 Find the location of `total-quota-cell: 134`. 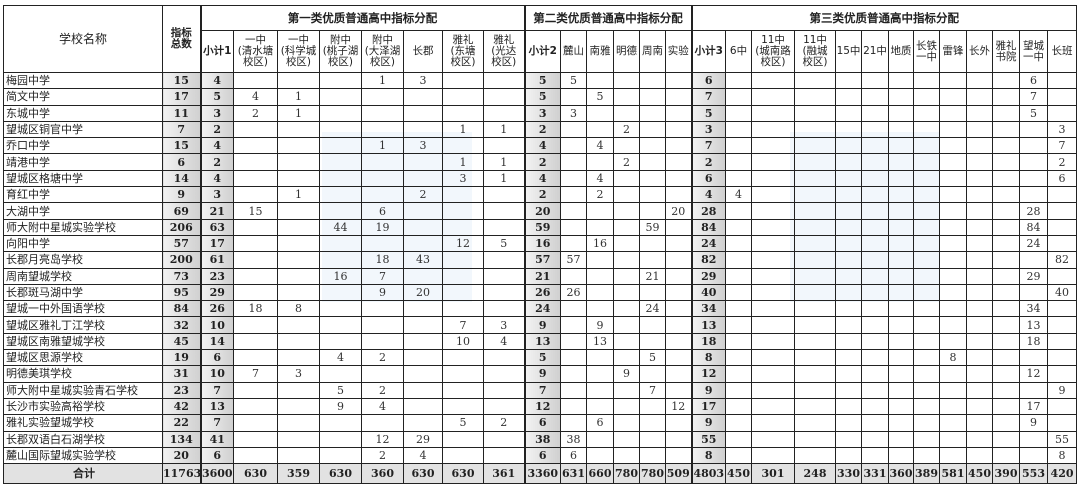

total-quota-cell: 134 is located at coordinates (181, 439).